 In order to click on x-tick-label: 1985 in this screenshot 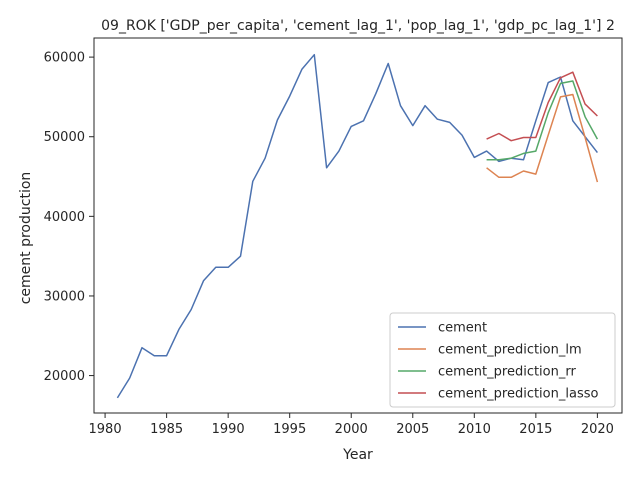, I will do `click(166, 429)`.